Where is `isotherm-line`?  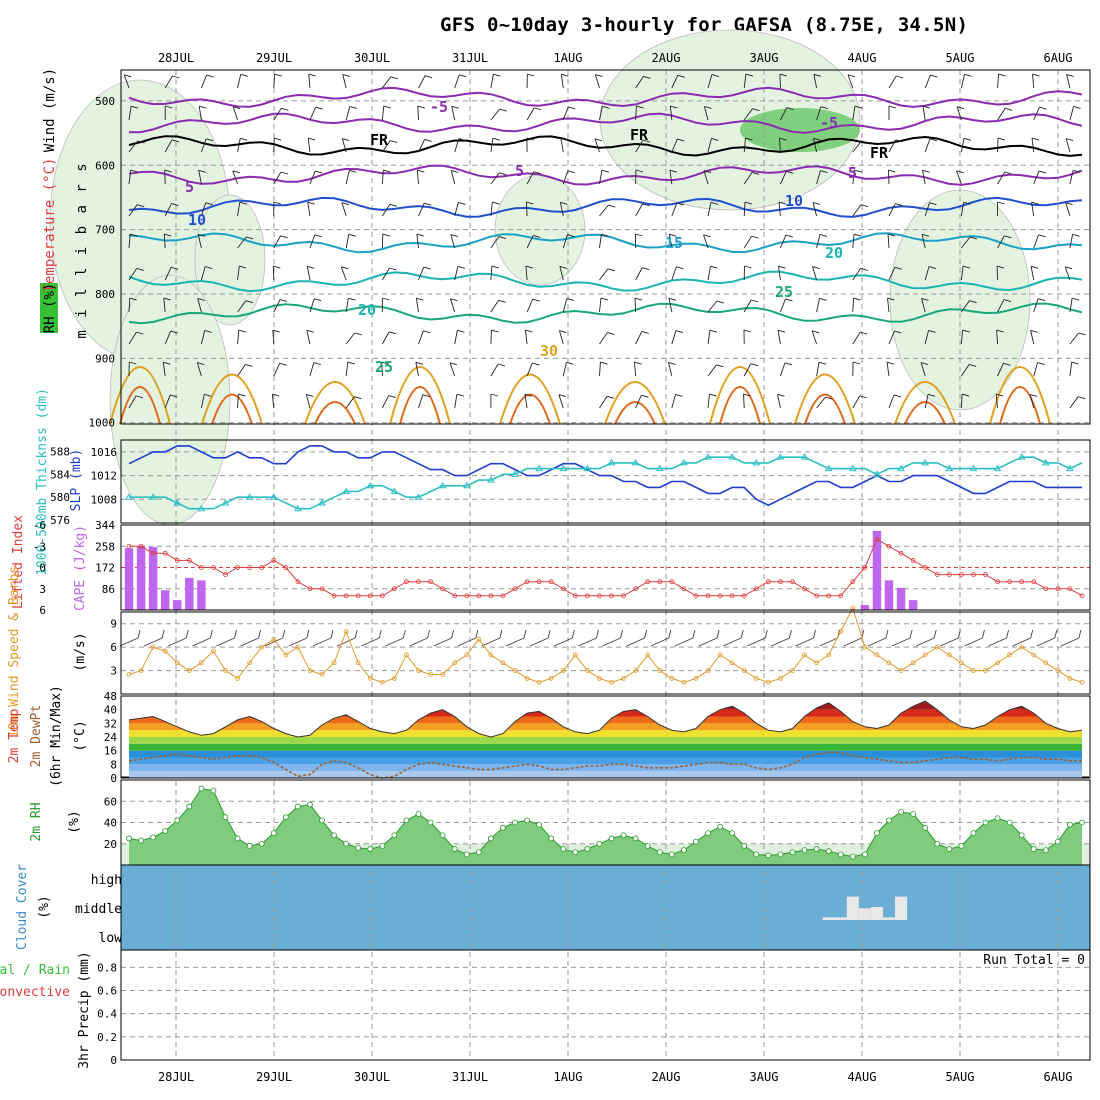 isotherm-line is located at coordinates (605, 313).